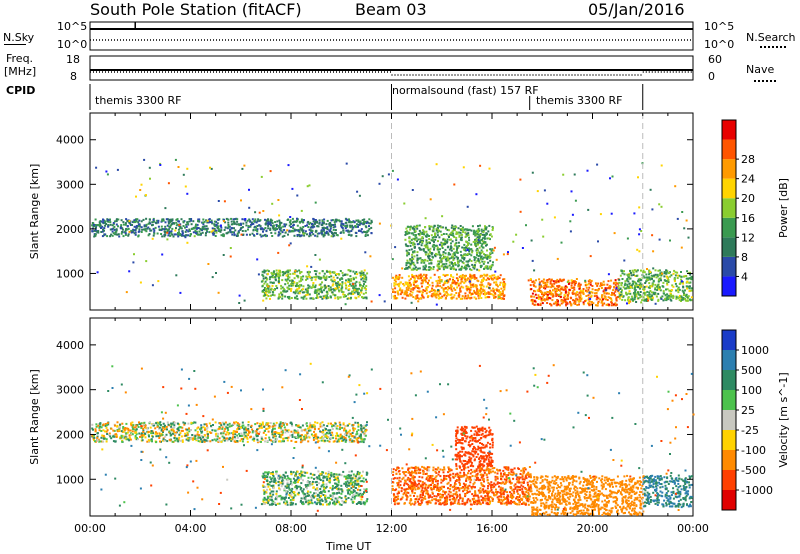 The image size is (800, 554). I want to click on nsky-tick-top: 10^5, so click(72, 26).